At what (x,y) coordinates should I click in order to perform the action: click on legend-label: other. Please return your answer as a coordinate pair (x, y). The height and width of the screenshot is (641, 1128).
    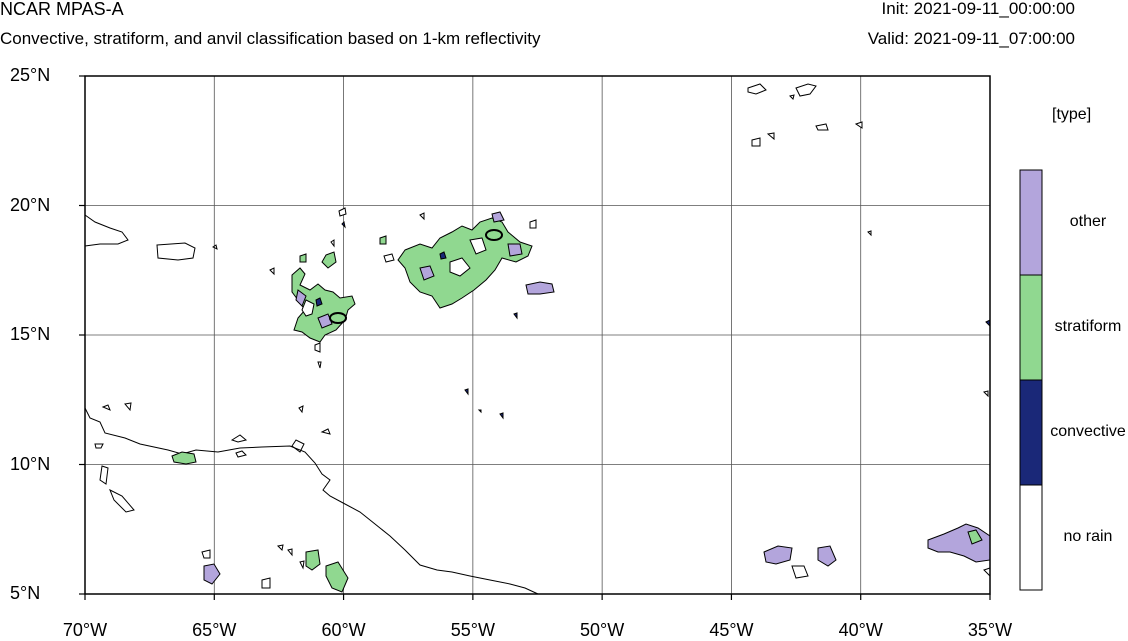
    Looking at the image, I should click on (1088, 221).